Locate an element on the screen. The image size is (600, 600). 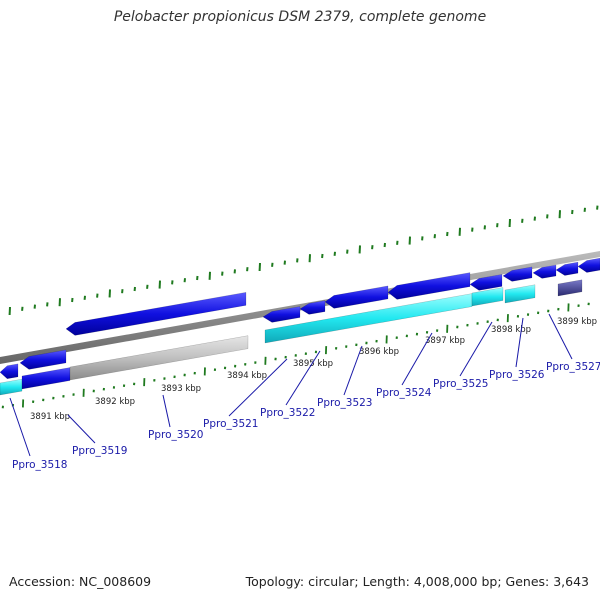
gene-label: Ppro_3523 is located at coordinates (344, 403).